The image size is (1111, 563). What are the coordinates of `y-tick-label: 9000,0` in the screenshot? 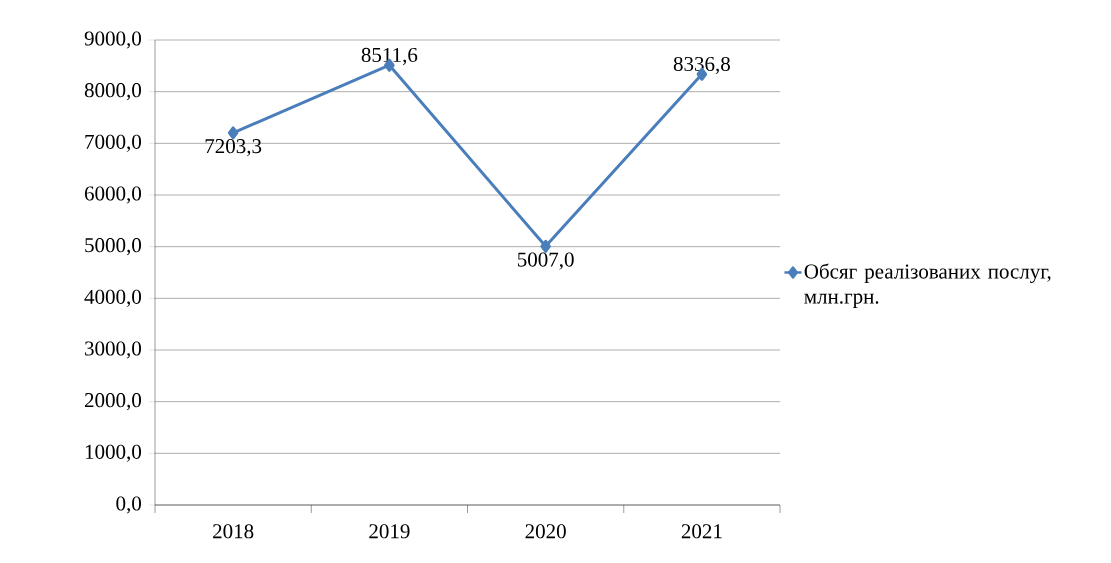 It's located at (113, 40).